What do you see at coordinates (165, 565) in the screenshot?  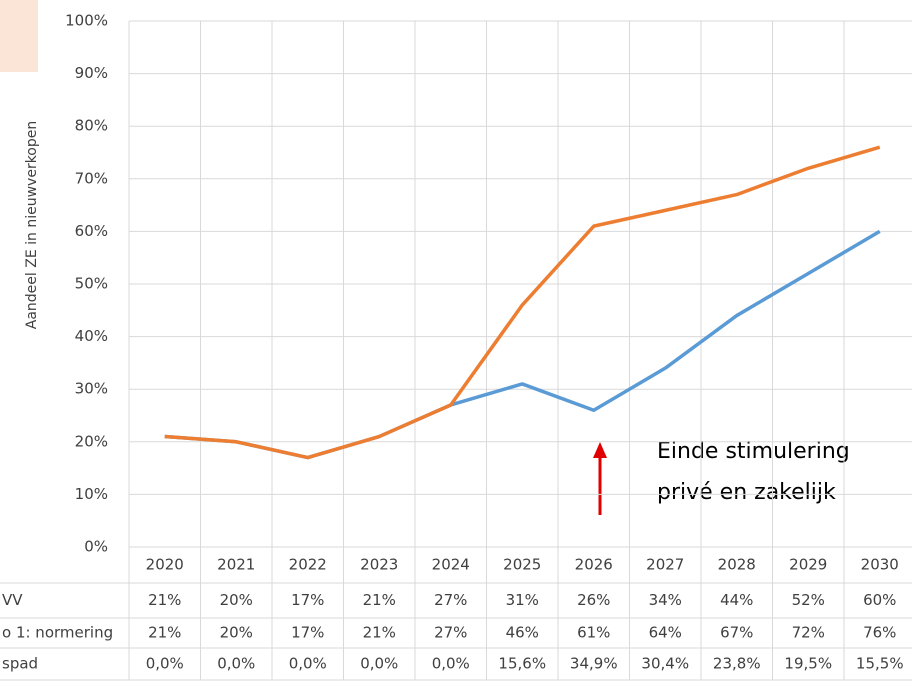 I see `x-tick-label: 2020` at bounding box center [165, 565].